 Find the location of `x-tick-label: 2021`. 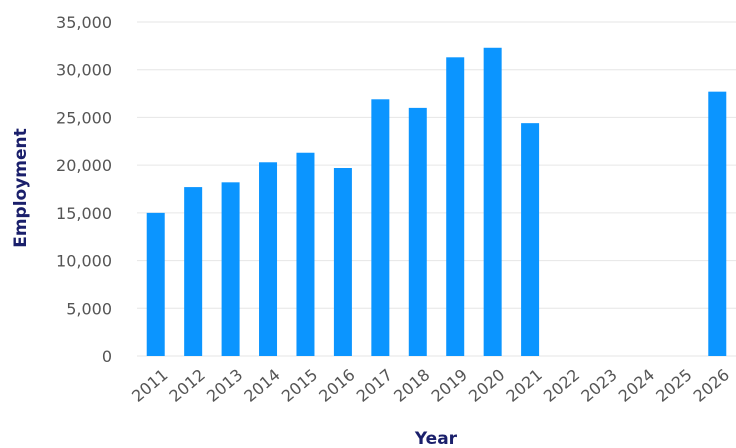

x-tick-label: 2021 is located at coordinates (523, 385).